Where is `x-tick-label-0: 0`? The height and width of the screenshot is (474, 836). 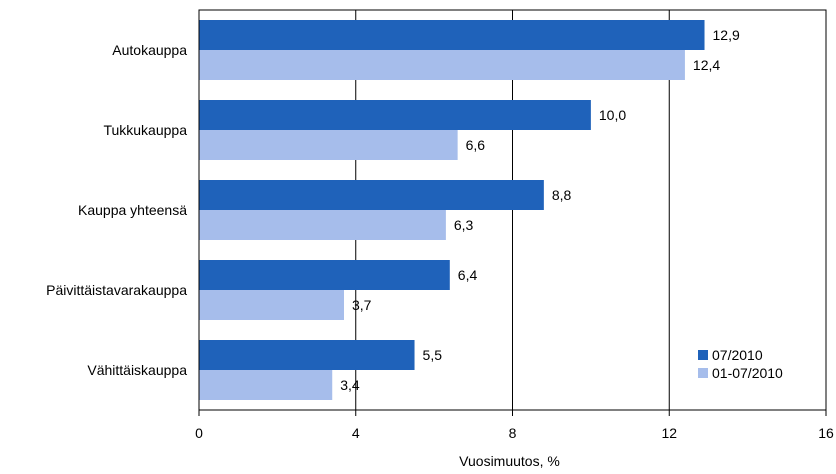
x-tick-label-0: 0 is located at coordinates (199, 433).